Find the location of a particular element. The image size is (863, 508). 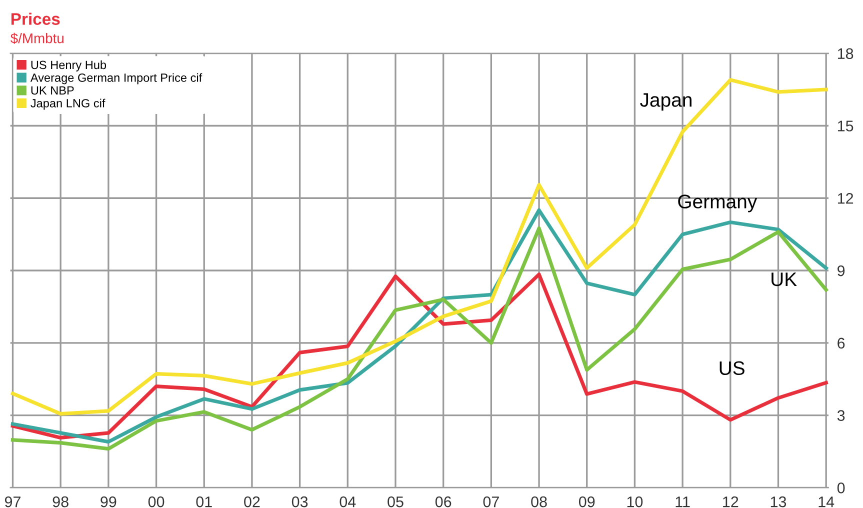

annotation: UK is located at coordinates (784, 279).